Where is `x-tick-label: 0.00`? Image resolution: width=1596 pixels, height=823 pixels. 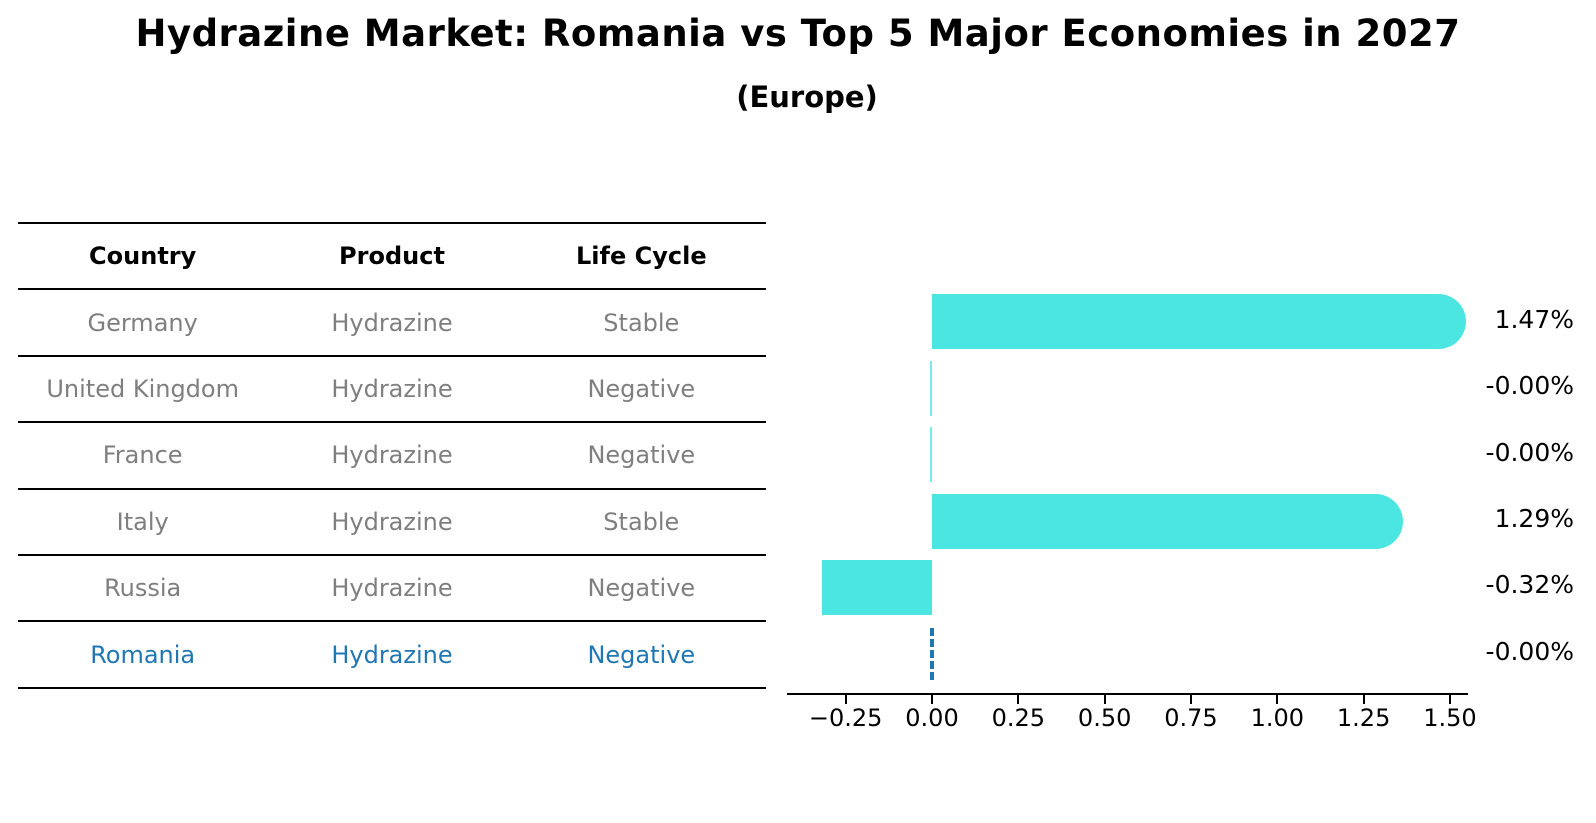 x-tick-label: 0.00 is located at coordinates (932, 718).